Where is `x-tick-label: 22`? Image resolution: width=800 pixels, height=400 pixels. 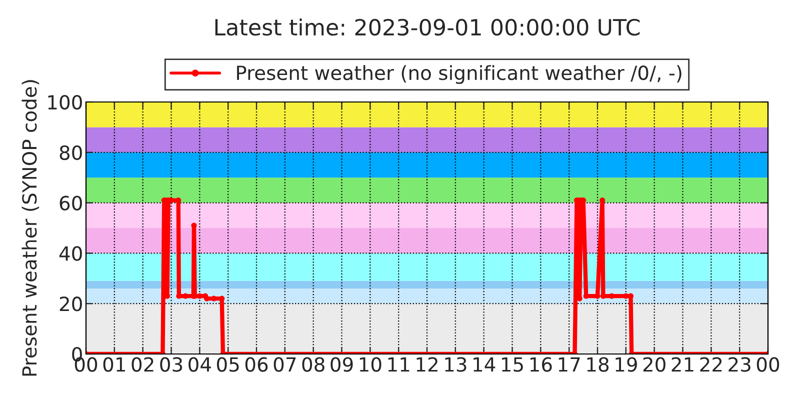 x-tick-label: 22 is located at coordinates (711, 364).